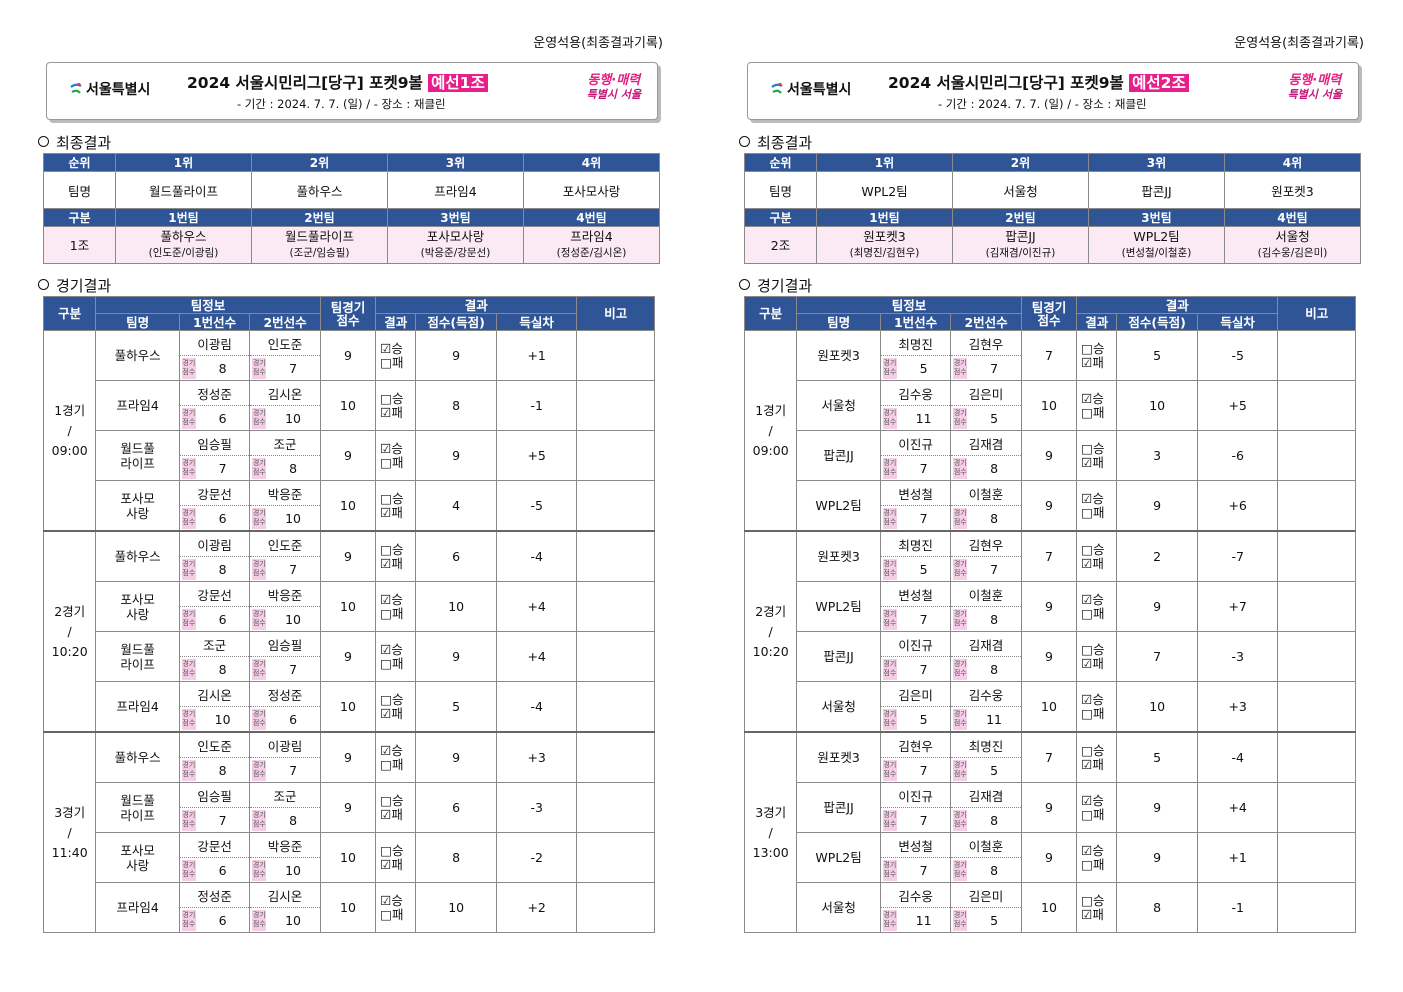 Image resolution: width=1403 pixels, height=992 pixels. Describe the element at coordinates (183, 245) in the screenshot. I see `draw-cell: 풀하우스 (인도준/이광림)` at that location.